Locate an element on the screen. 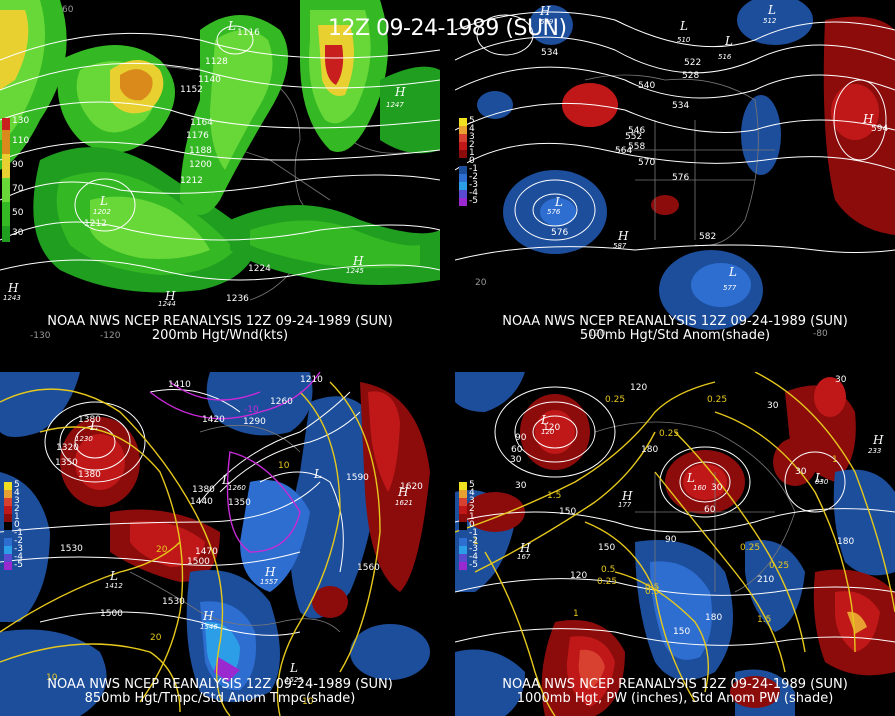 The width and height of the screenshot is (895, 716). svg-text: 540 is located at coordinates (646, 86).